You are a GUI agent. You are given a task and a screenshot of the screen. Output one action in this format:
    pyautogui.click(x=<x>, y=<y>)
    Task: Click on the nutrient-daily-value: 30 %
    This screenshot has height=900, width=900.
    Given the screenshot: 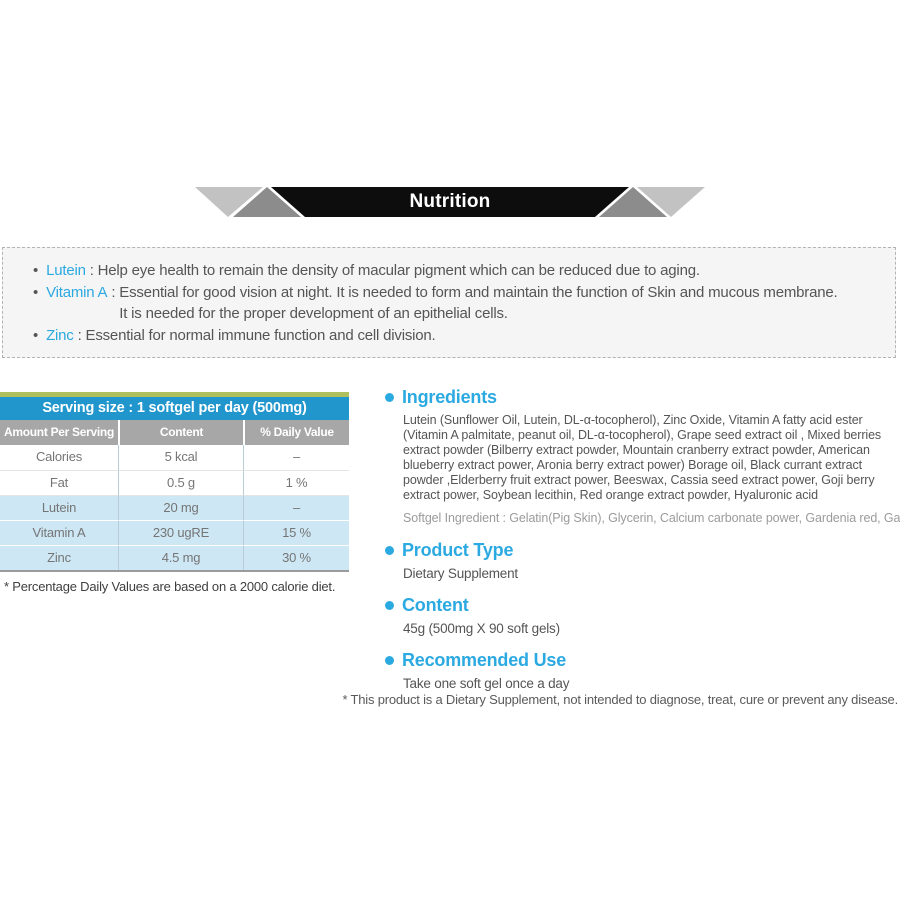 What is the action you would take?
    pyautogui.click(x=296, y=557)
    